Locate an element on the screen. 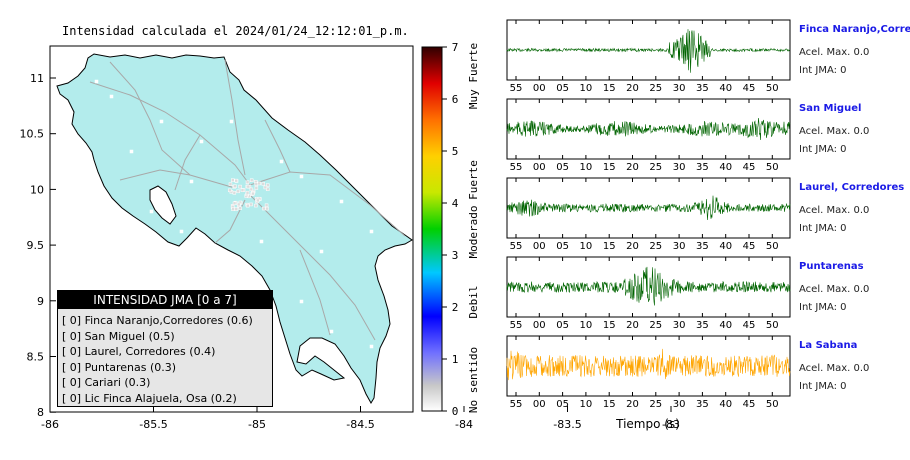 This screenshot has height=460, width=910. seismogram-frame is located at coordinates (648, 50).